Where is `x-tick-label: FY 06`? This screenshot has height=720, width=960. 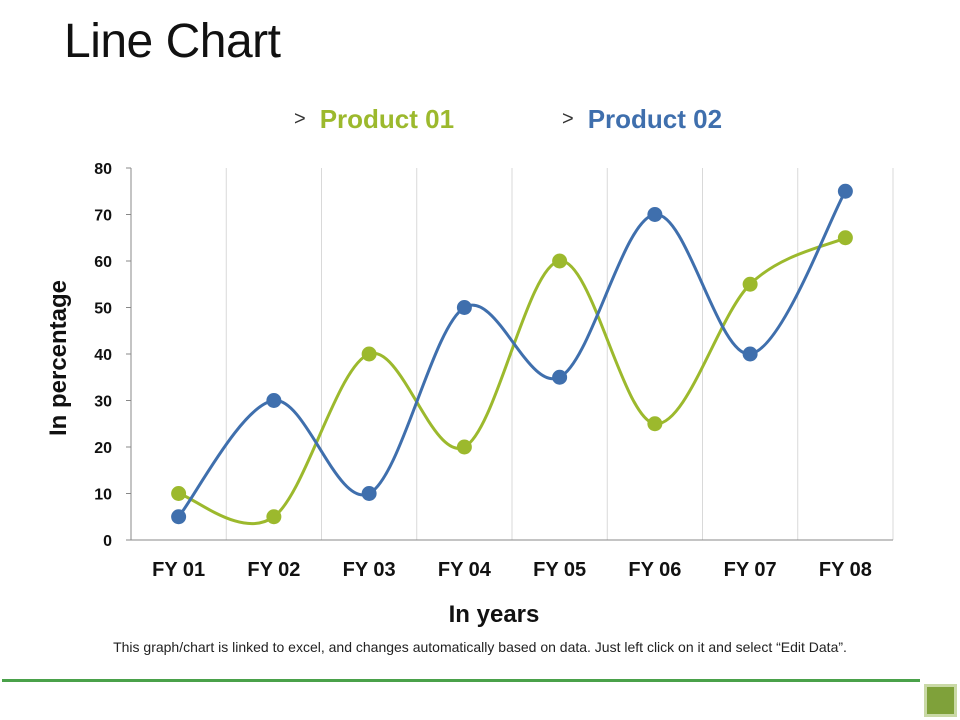 x-tick-label: FY 06 is located at coordinates (654, 570).